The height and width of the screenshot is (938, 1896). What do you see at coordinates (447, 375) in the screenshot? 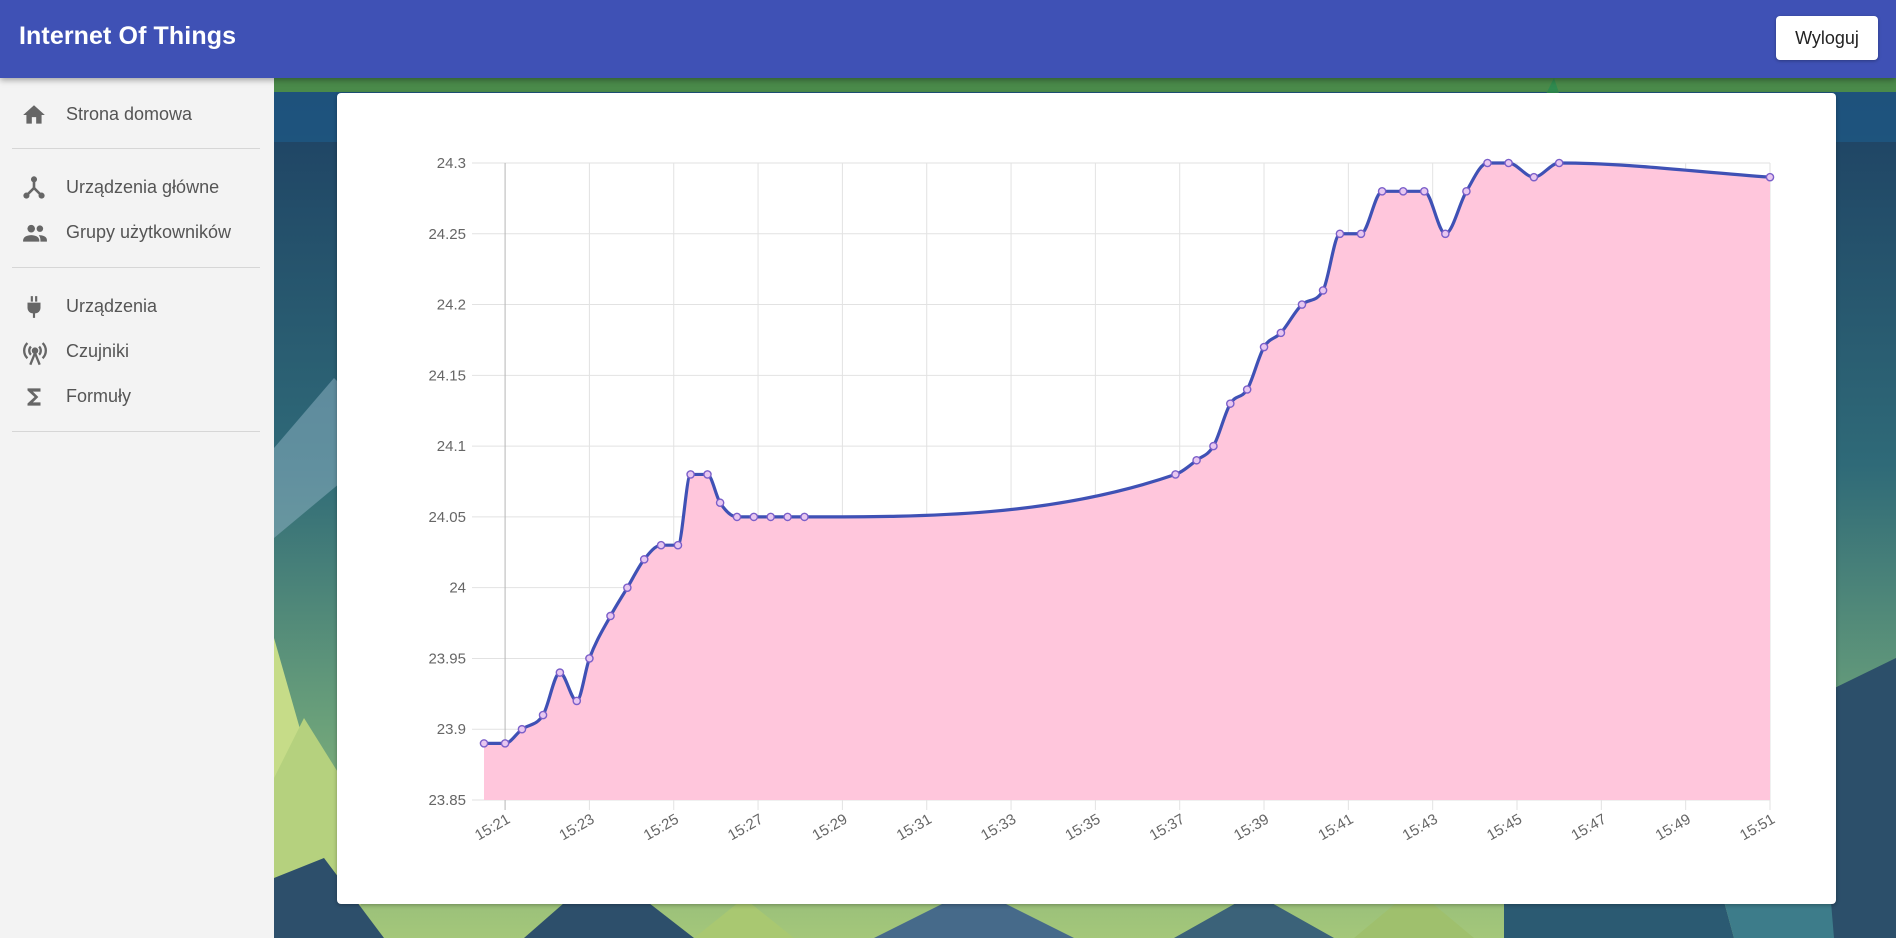
I see `y-tick-label: 24.15` at bounding box center [447, 375].